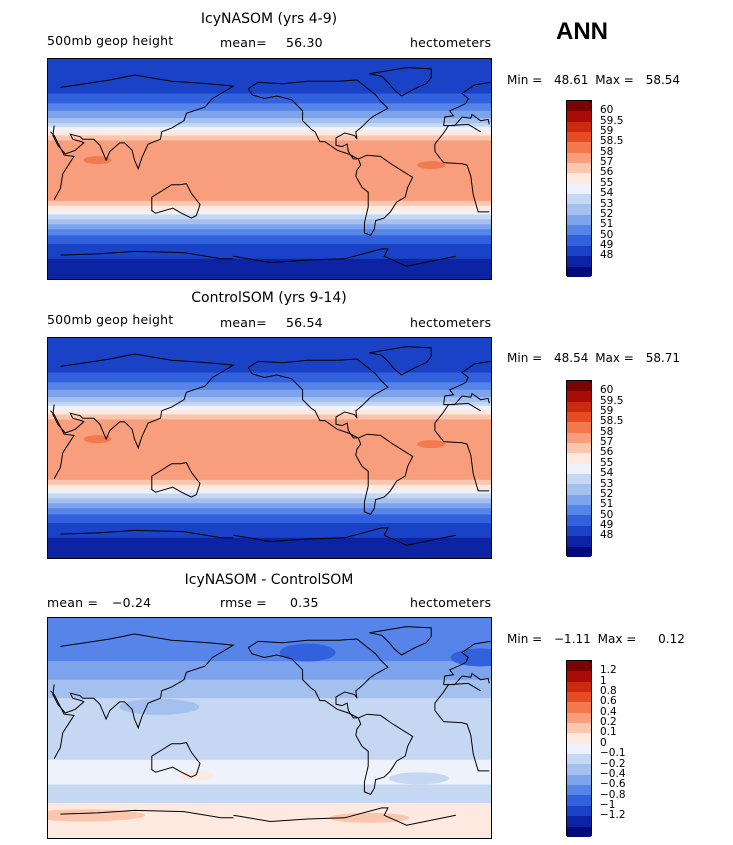 This screenshot has width=733, height=845. I want to click on colorbar-tick-label: 54, so click(607, 473).